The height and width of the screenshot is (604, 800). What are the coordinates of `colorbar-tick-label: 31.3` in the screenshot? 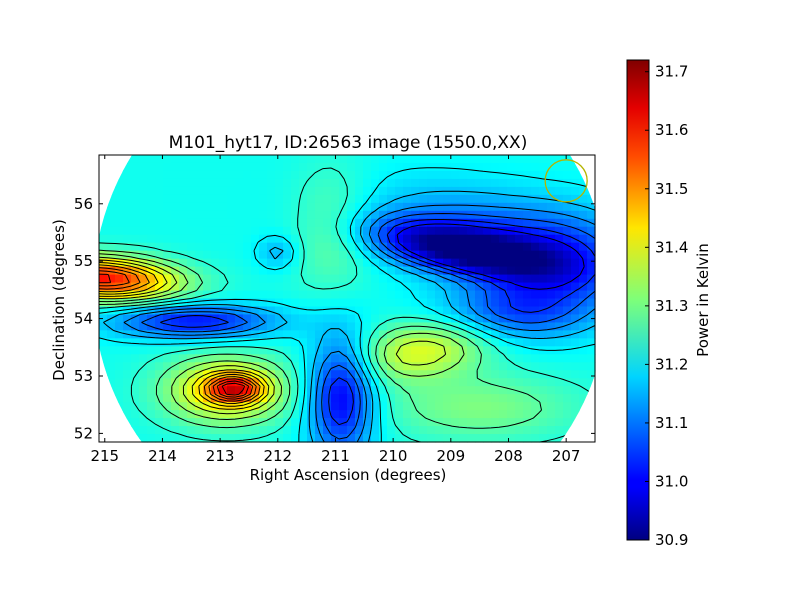 It's located at (671, 306).